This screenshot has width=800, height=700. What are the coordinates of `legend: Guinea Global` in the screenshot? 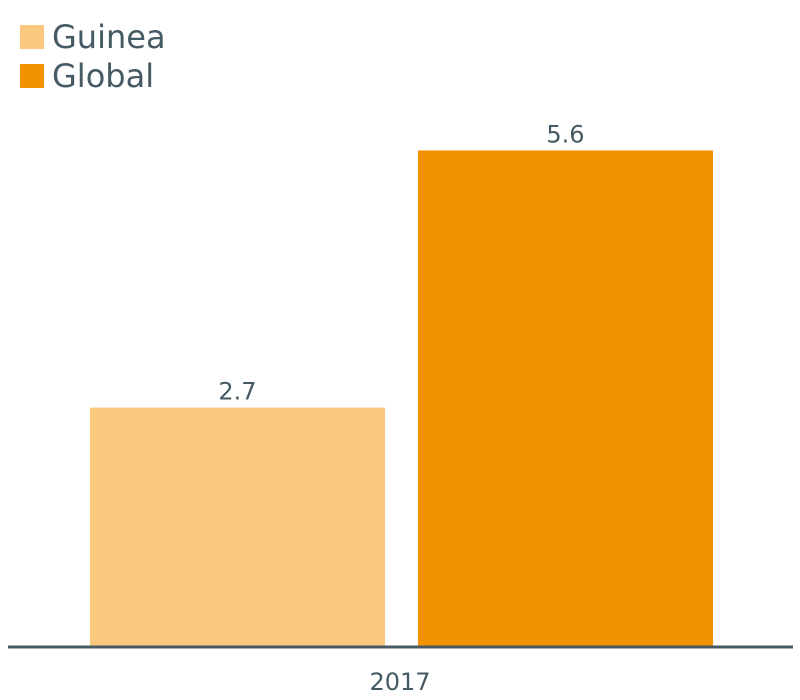 It's located at (93, 56).